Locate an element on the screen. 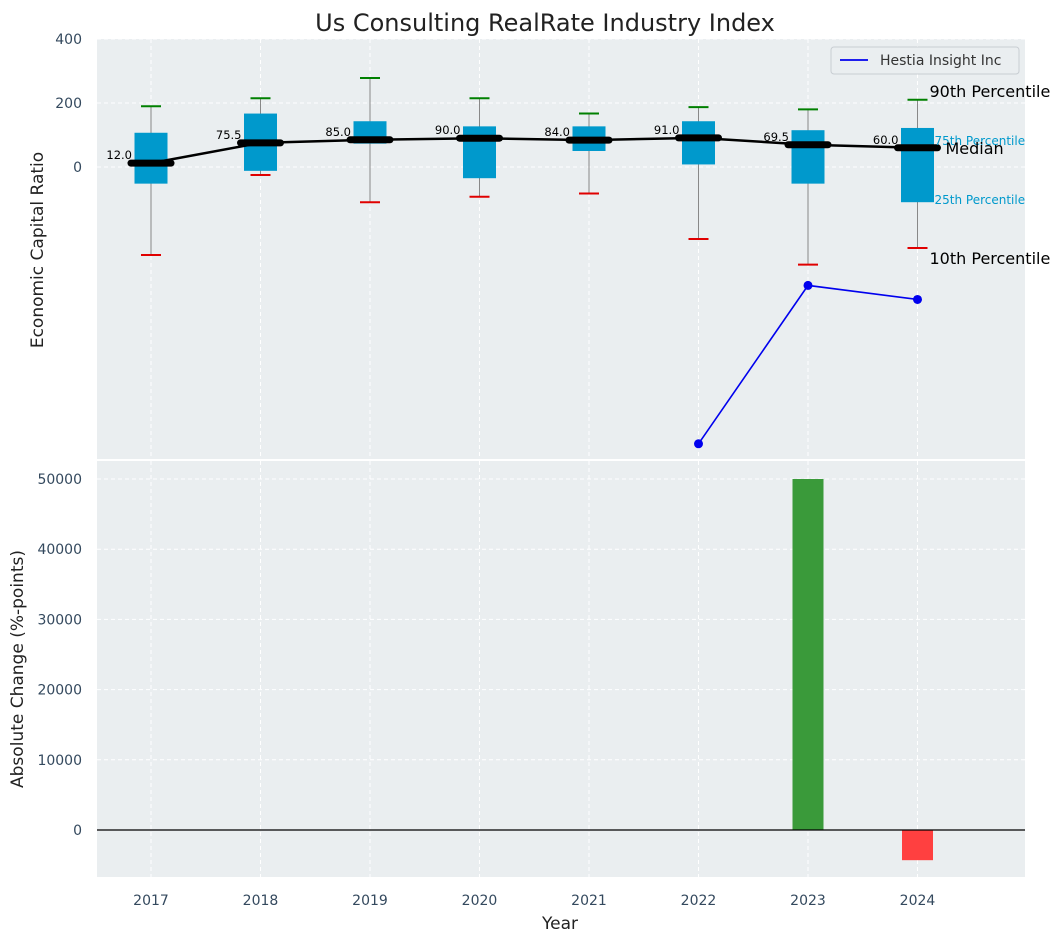  negative-change-bar is located at coordinates (917, 845).